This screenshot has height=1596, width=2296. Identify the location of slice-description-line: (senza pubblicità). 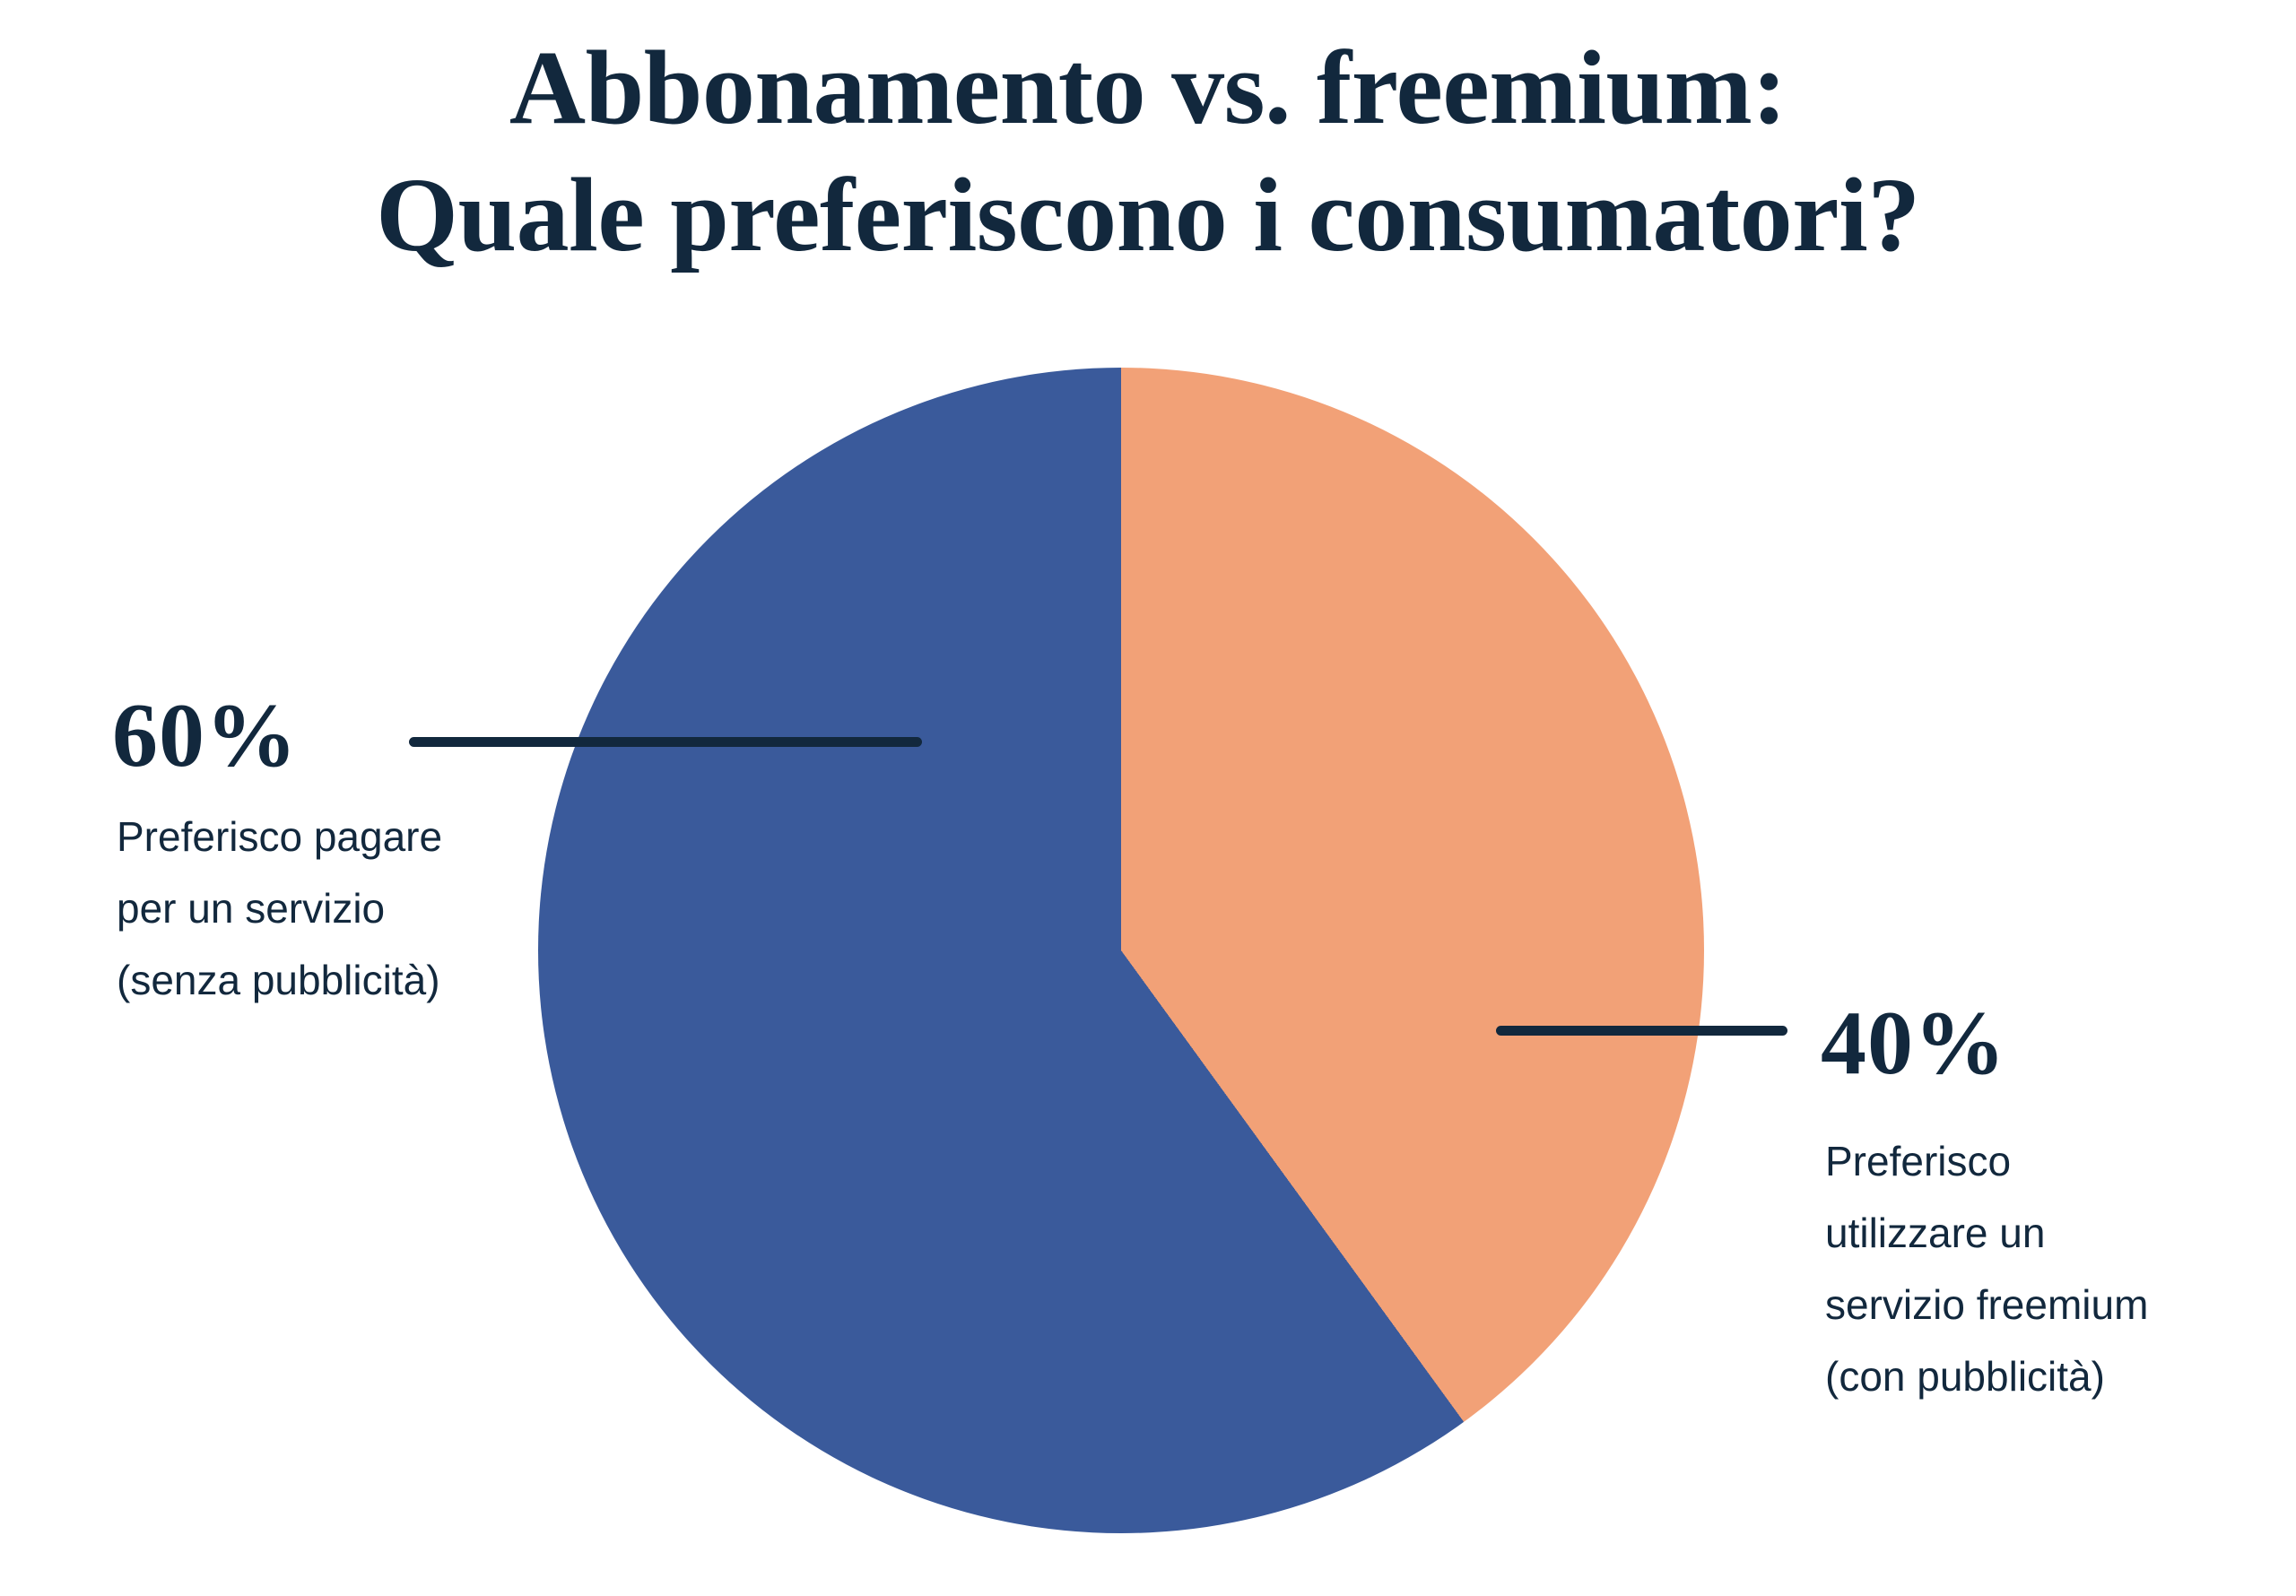
(278, 980).